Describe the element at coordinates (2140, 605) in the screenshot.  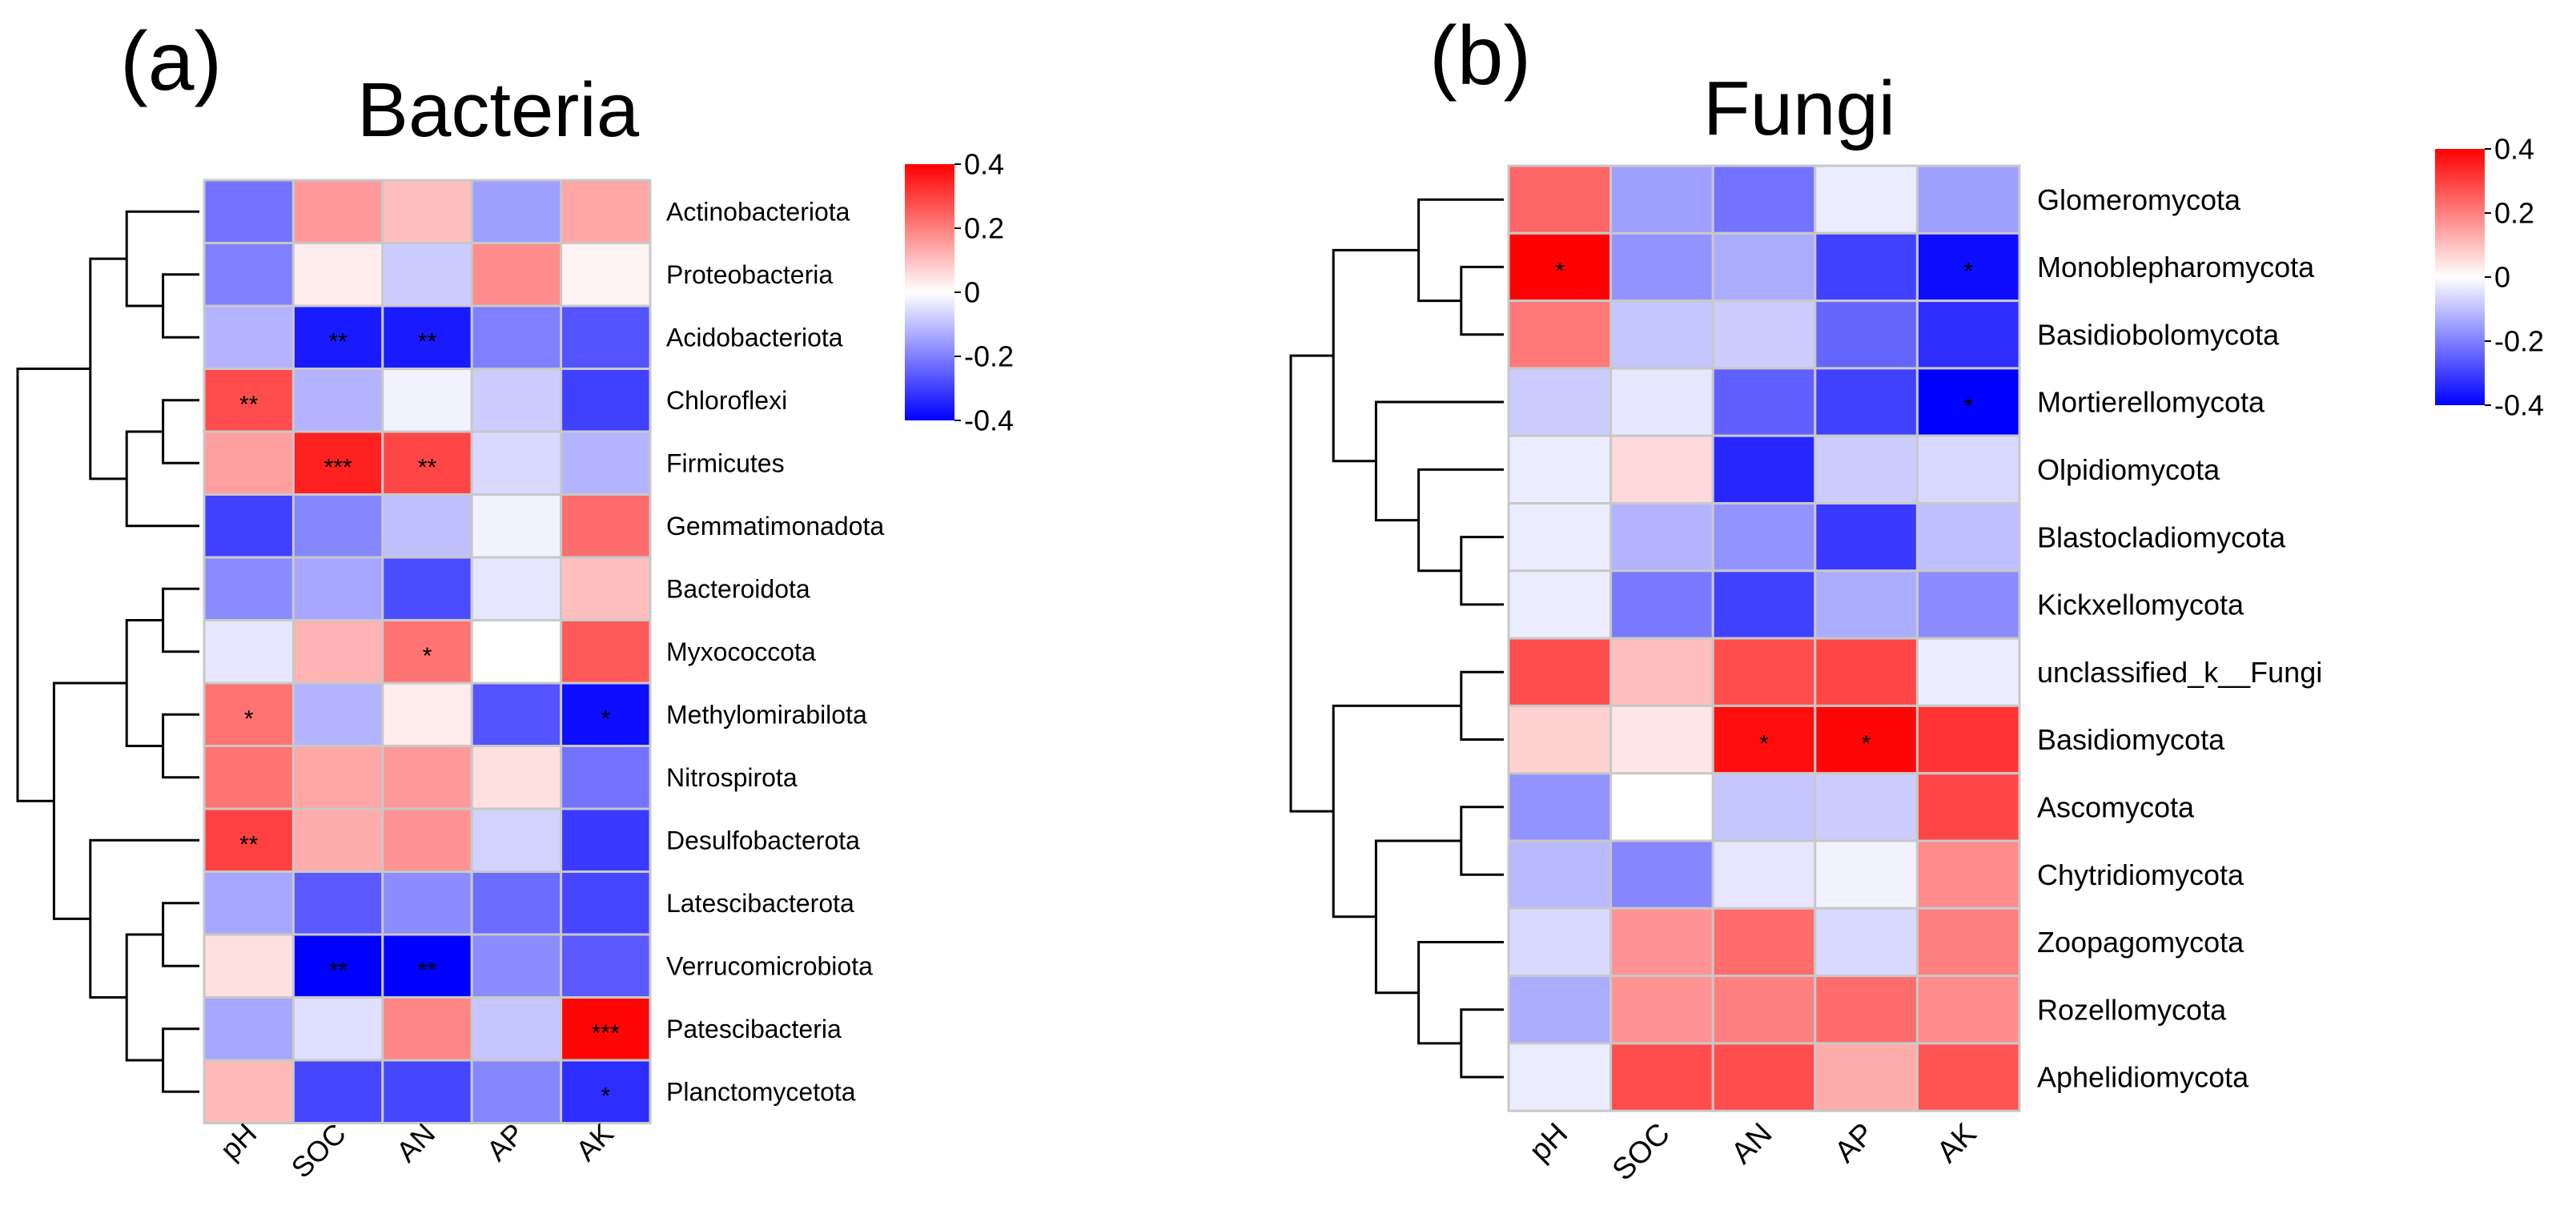
I see `row-label: Kickxellomycota` at that location.